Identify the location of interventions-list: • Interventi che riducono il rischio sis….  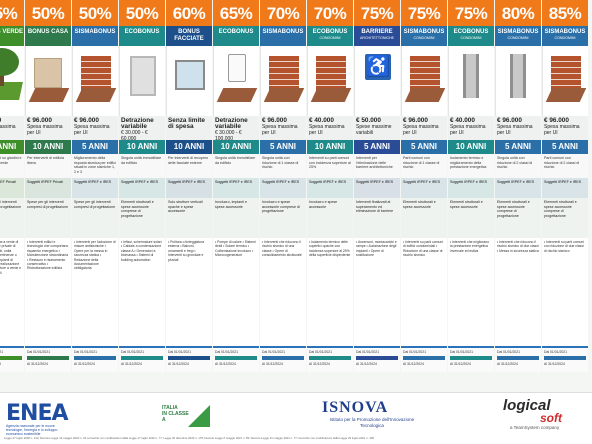
(283, 292).